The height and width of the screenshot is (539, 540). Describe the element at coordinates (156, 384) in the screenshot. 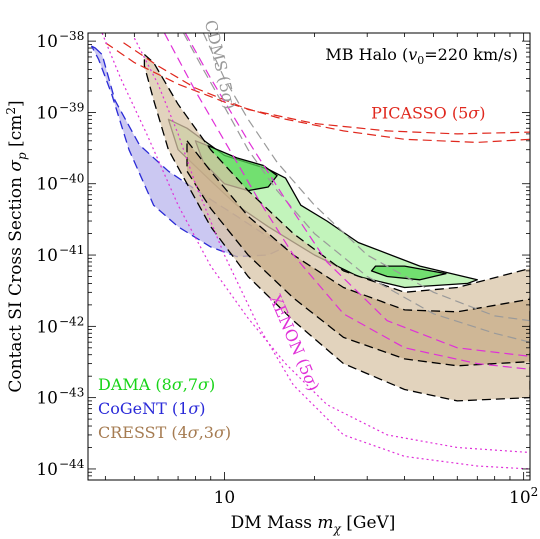

I see `legend-entry-dama-8-7: DAMA (8σ,7σ)` at that location.